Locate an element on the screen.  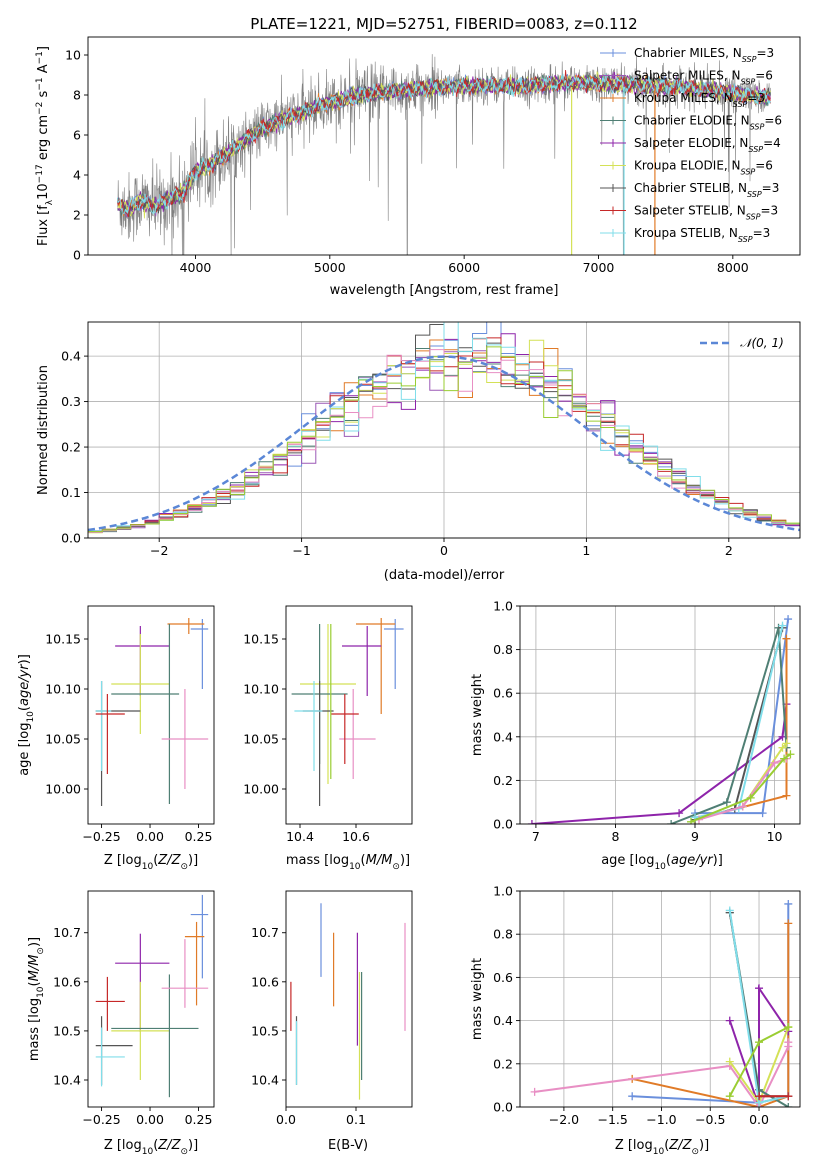
label-part: Z/Z is located at coordinates (169, 860).